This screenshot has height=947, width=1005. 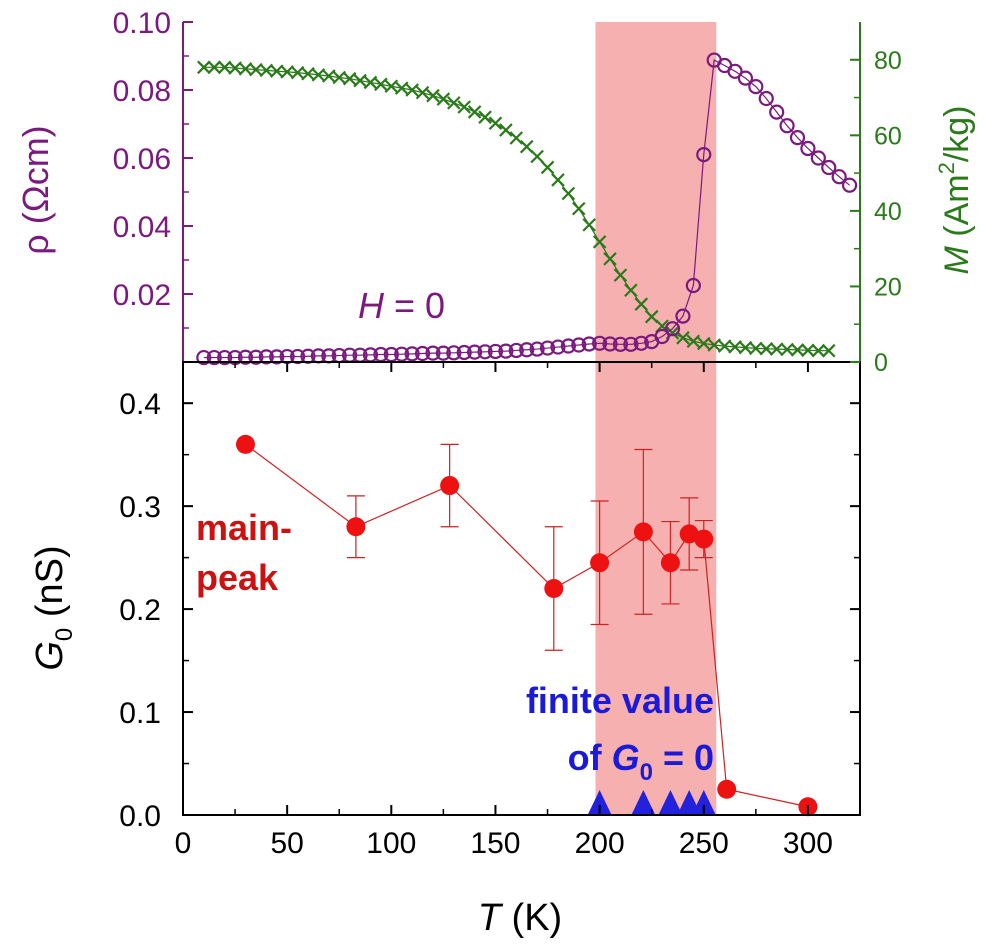 I want to click on temperature-axis-symbol: T, so click(x=491, y=918).